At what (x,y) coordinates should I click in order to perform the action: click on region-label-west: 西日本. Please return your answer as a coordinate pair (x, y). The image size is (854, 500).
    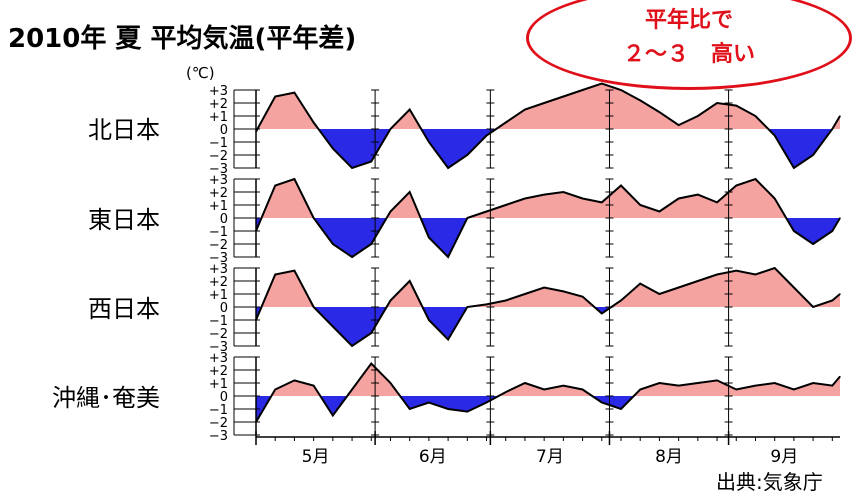
    Looking at the image, I should click on (124, 309).